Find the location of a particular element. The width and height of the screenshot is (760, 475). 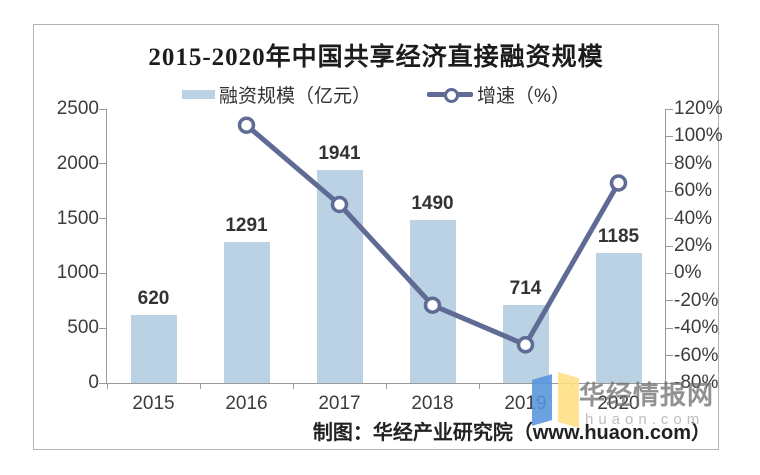

right-axis-label: 100% is located at coordinates (698, 136).